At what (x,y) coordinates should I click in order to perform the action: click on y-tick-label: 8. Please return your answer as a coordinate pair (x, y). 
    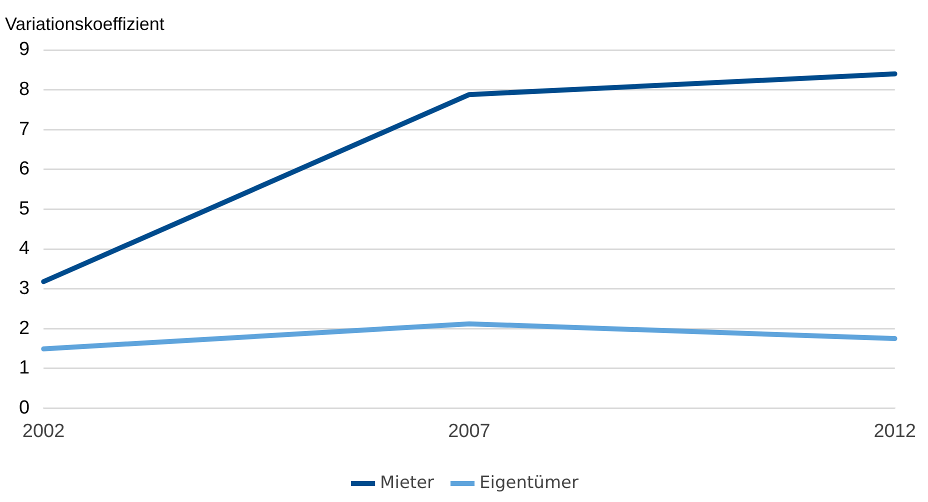
    Looking at the image, I should click on (24, 89).